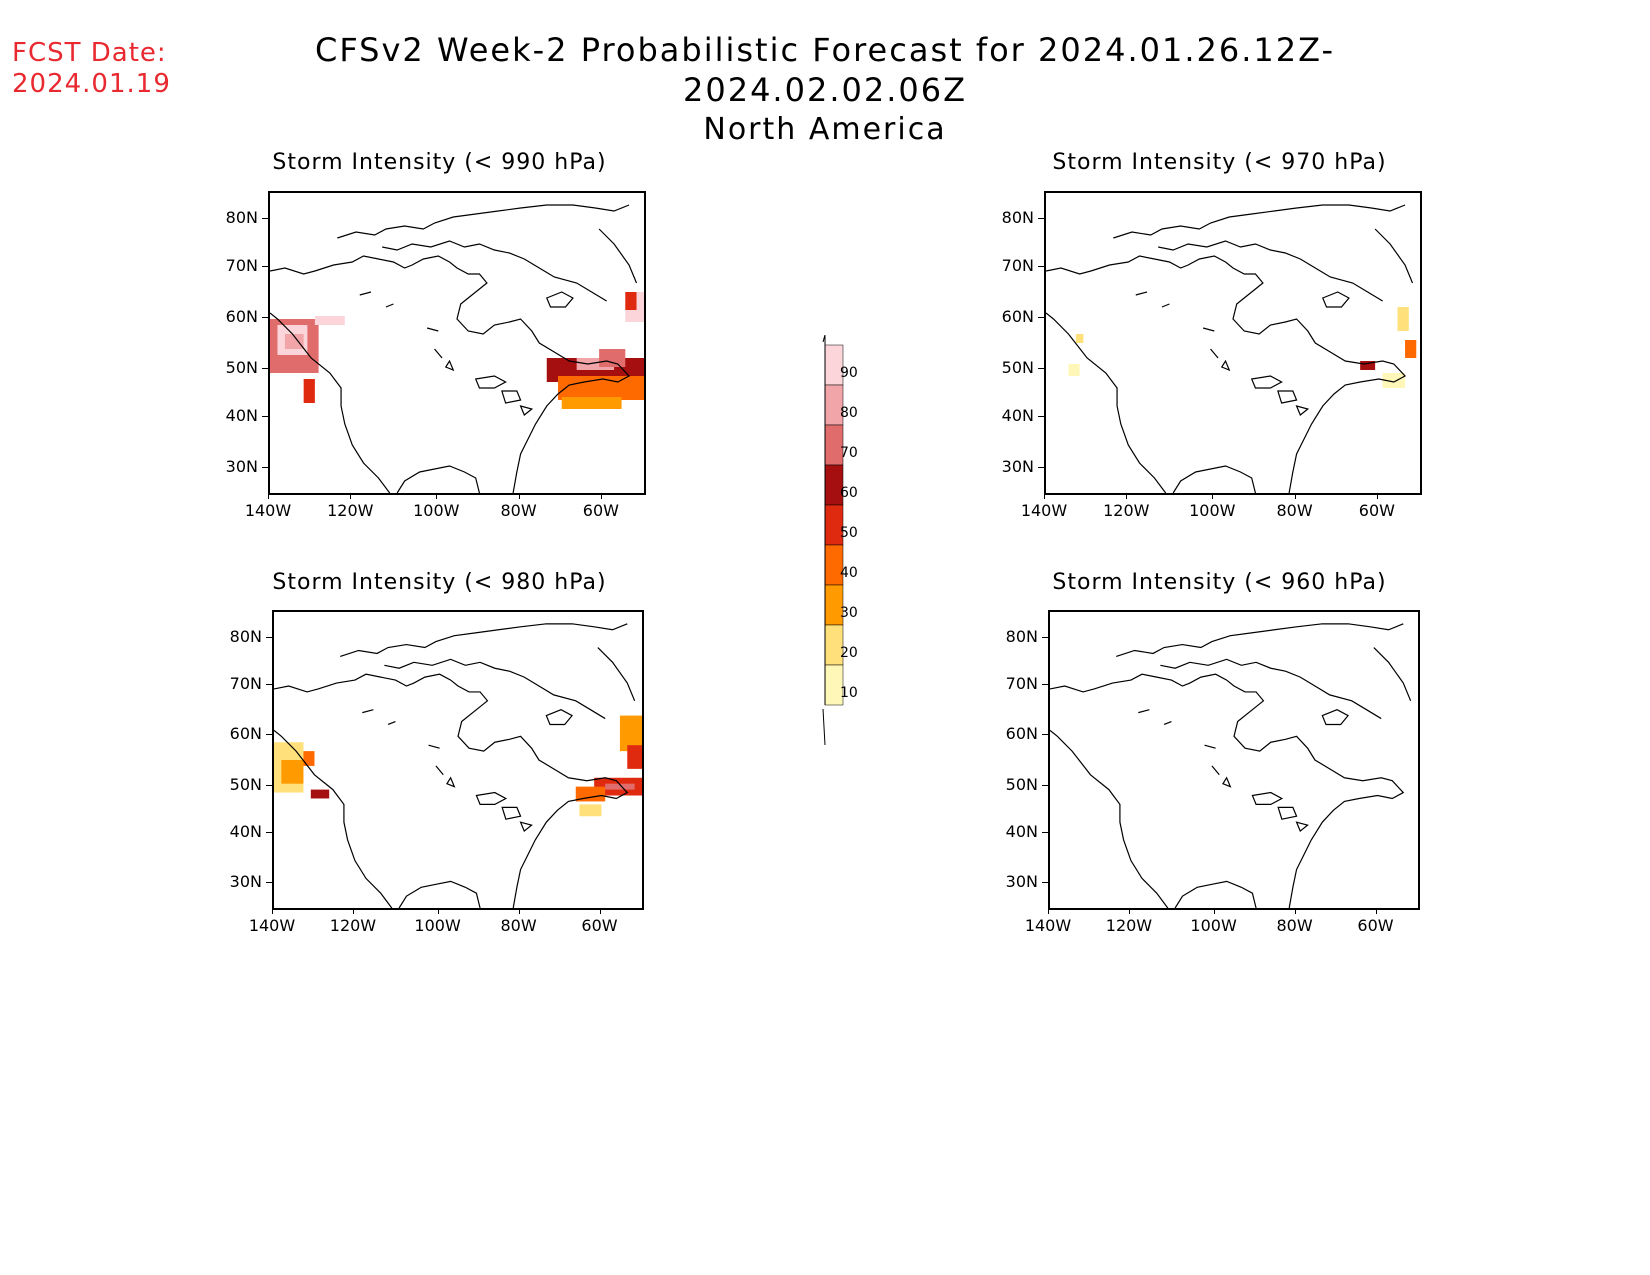 This screenshot has width=1650, height=1275. I want to click on map-frame-p980, so click(458, 760).